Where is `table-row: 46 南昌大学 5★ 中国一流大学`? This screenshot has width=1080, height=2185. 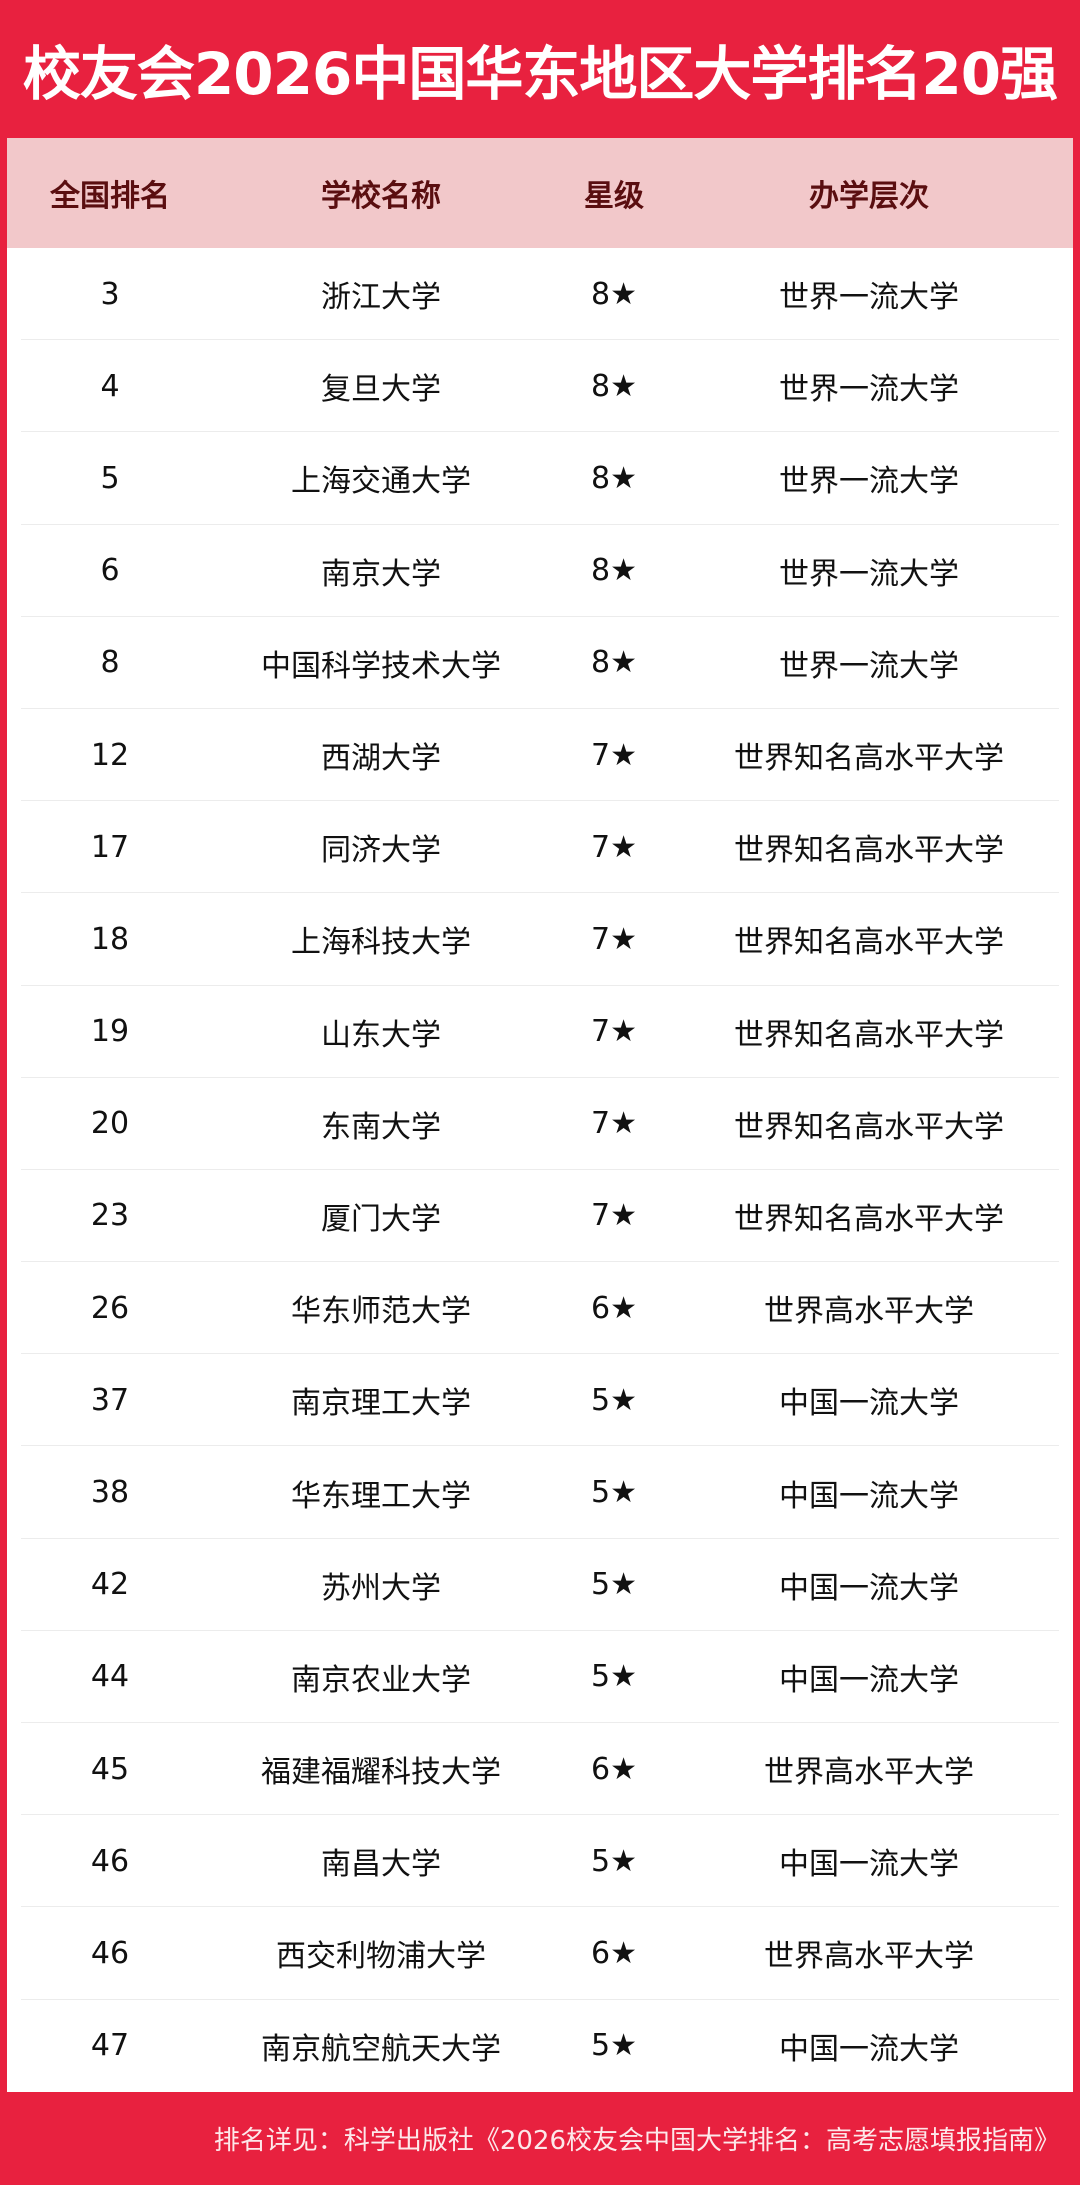
table-row: 46 南昌大学 5★ 中国一流大学 is located at coordinates (540, 1861).